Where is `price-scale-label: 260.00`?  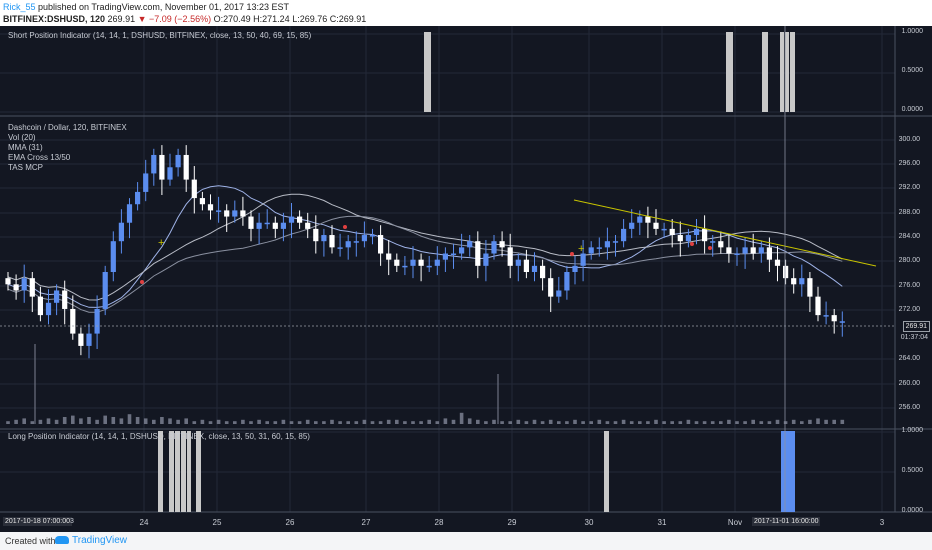 price-scale-label: 260.00 is located at coordinates (909, 383).